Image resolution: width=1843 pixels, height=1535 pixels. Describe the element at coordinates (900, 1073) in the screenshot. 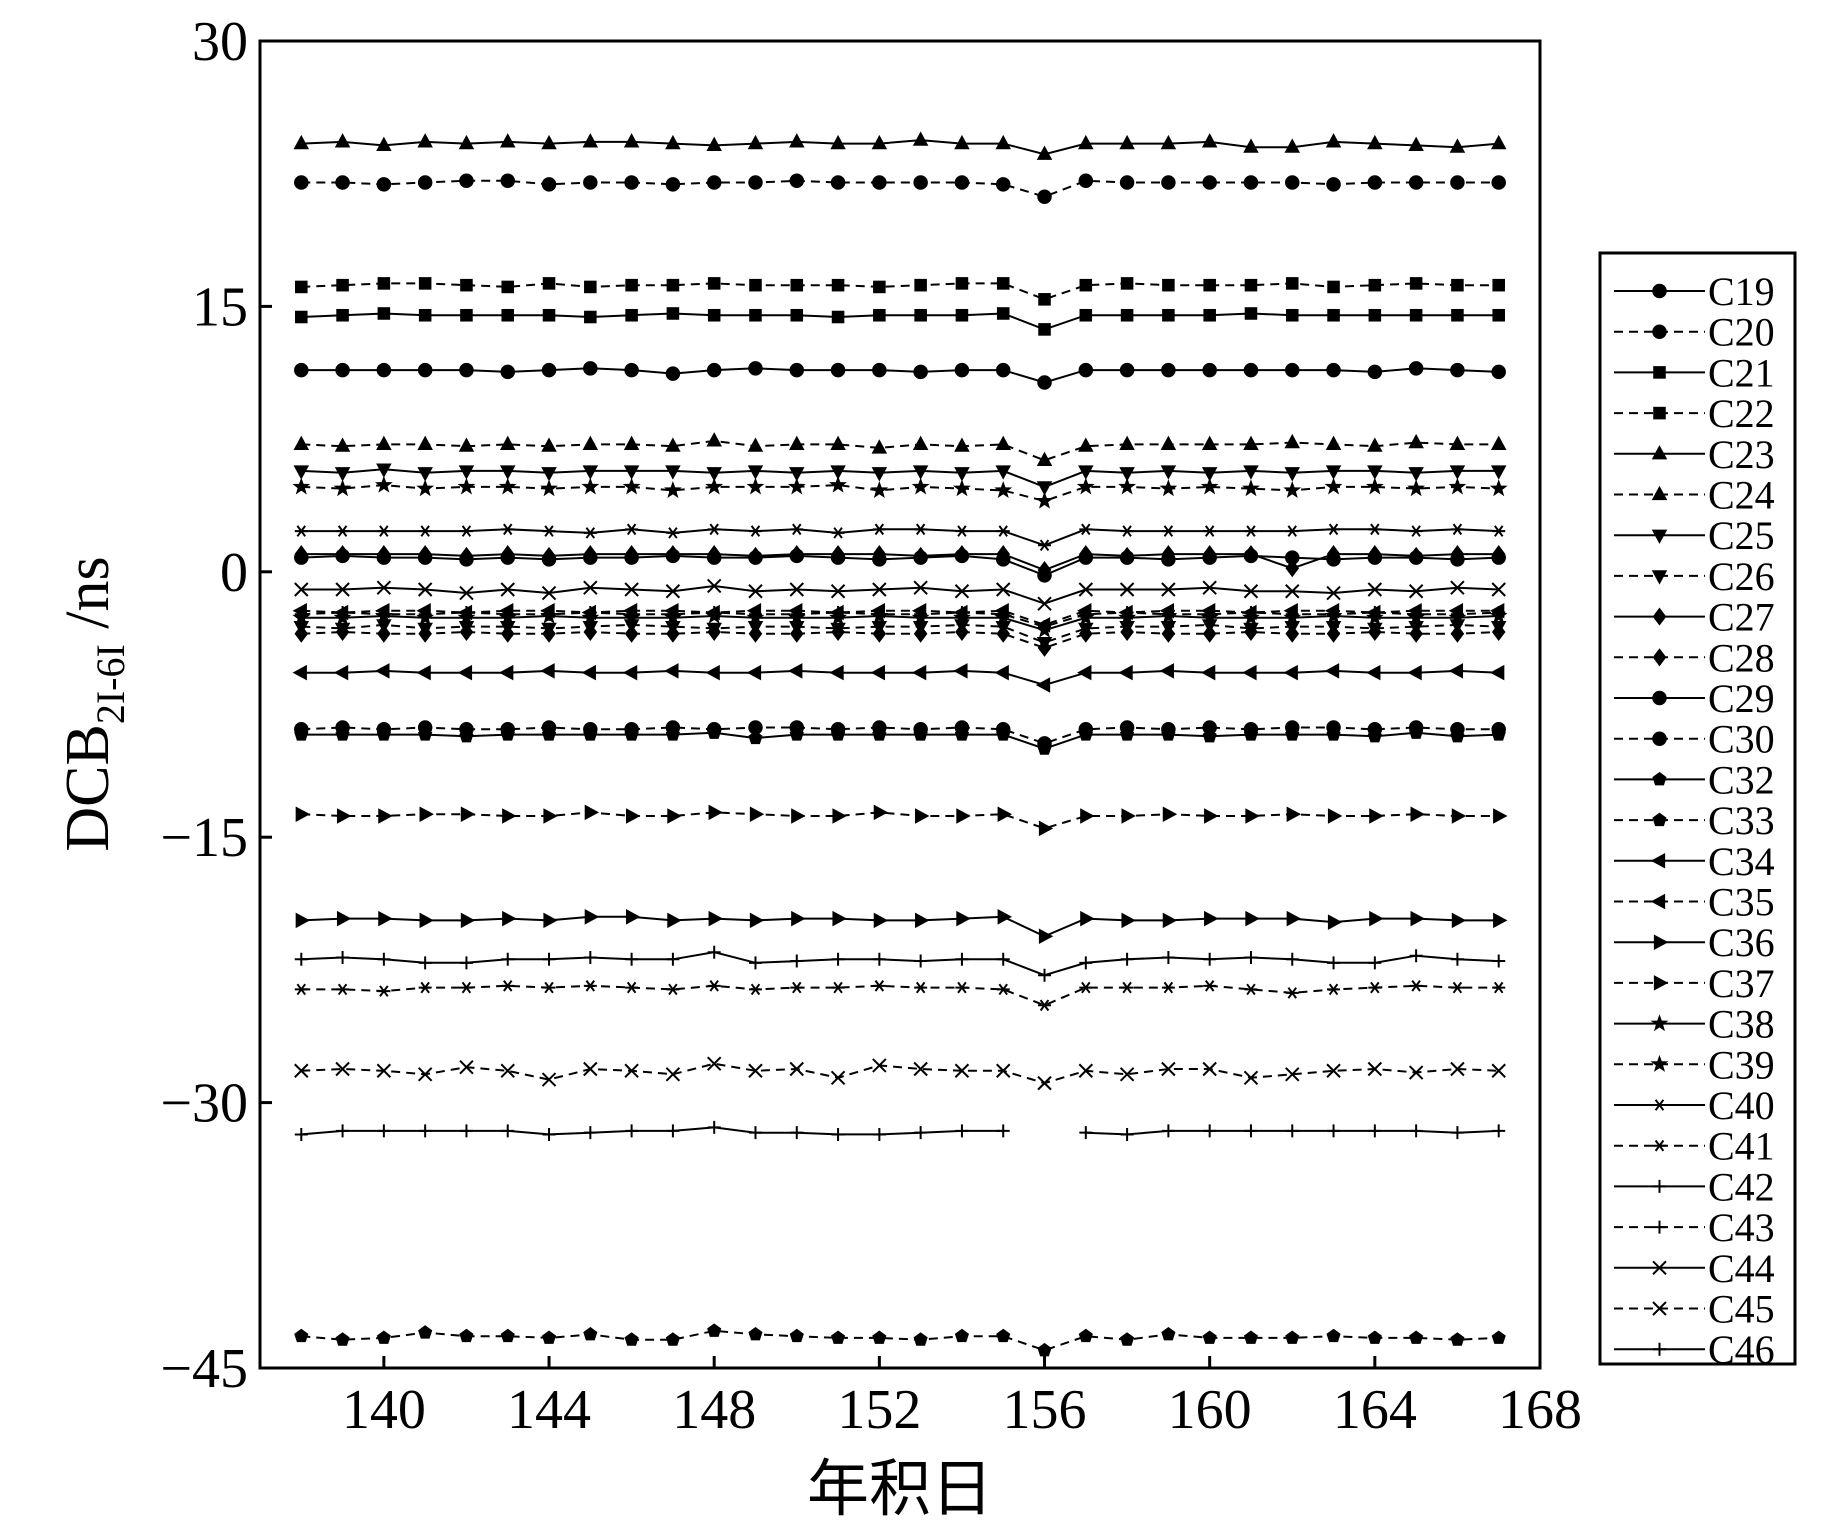

I see `series-C45` at that location.